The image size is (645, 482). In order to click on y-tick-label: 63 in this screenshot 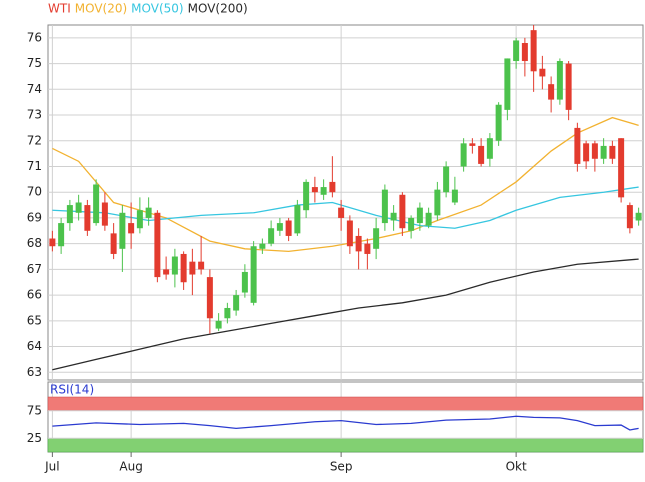, I will do `click(34, 372)`.